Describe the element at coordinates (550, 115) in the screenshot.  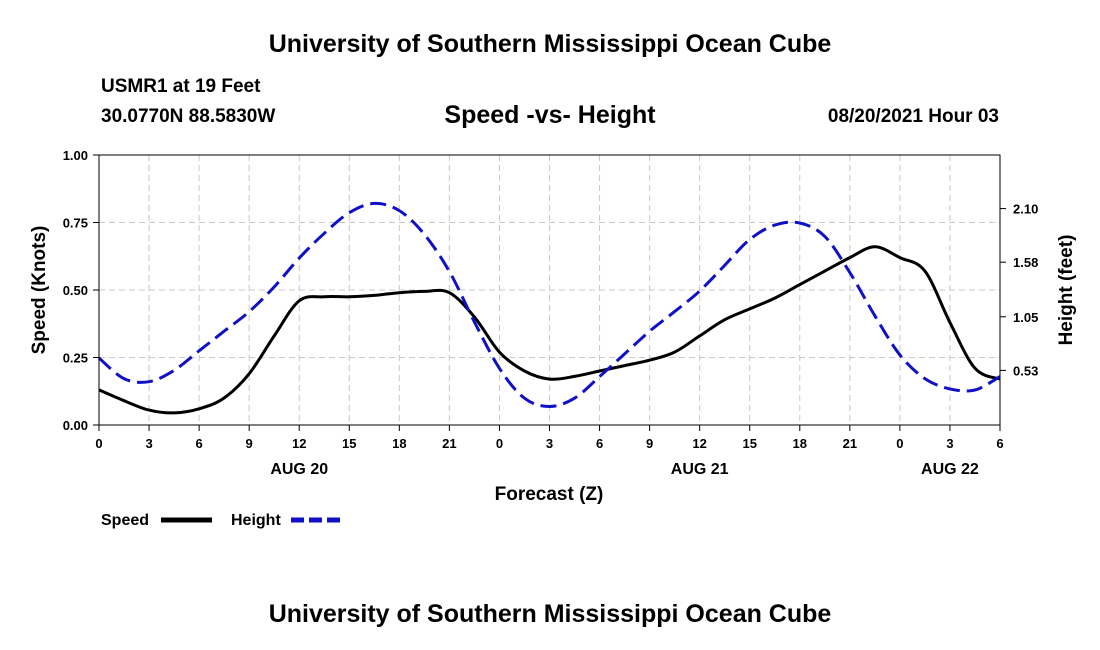
I see `chart-title: Speed -vs- Height` at that location.